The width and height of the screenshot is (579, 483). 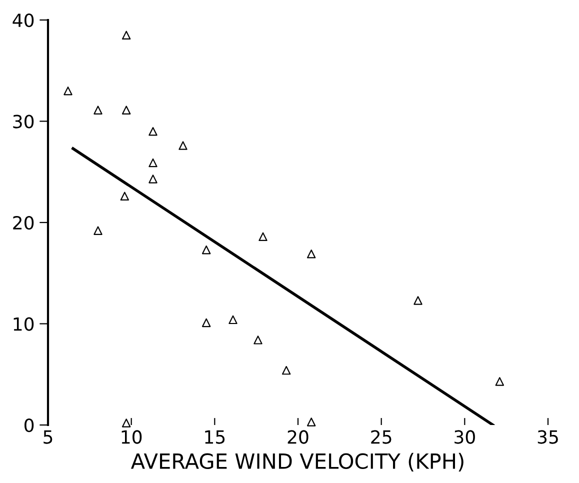 I want to click on x-tick-label: 25, so click(x=381, y=437).